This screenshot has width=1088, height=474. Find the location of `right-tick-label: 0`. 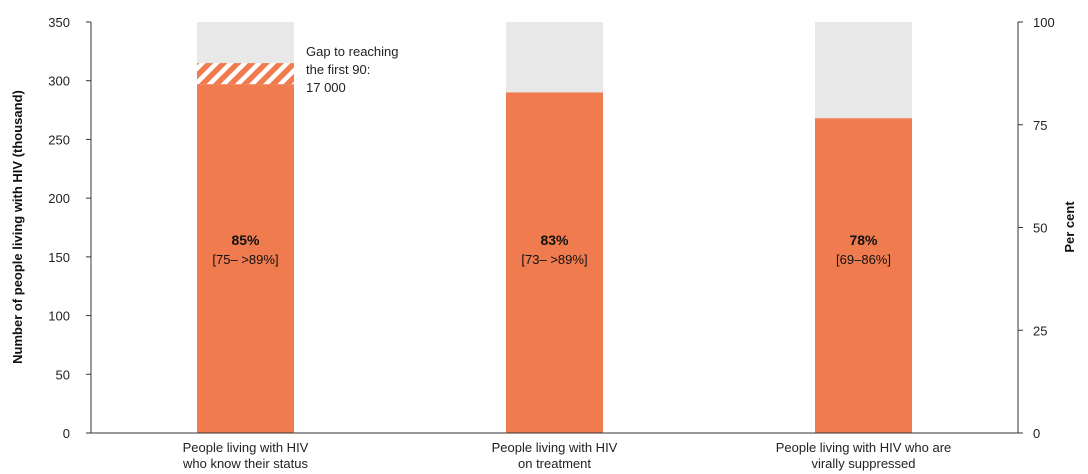

right-tick-label: 0 is located at coordinates (1036, 433).